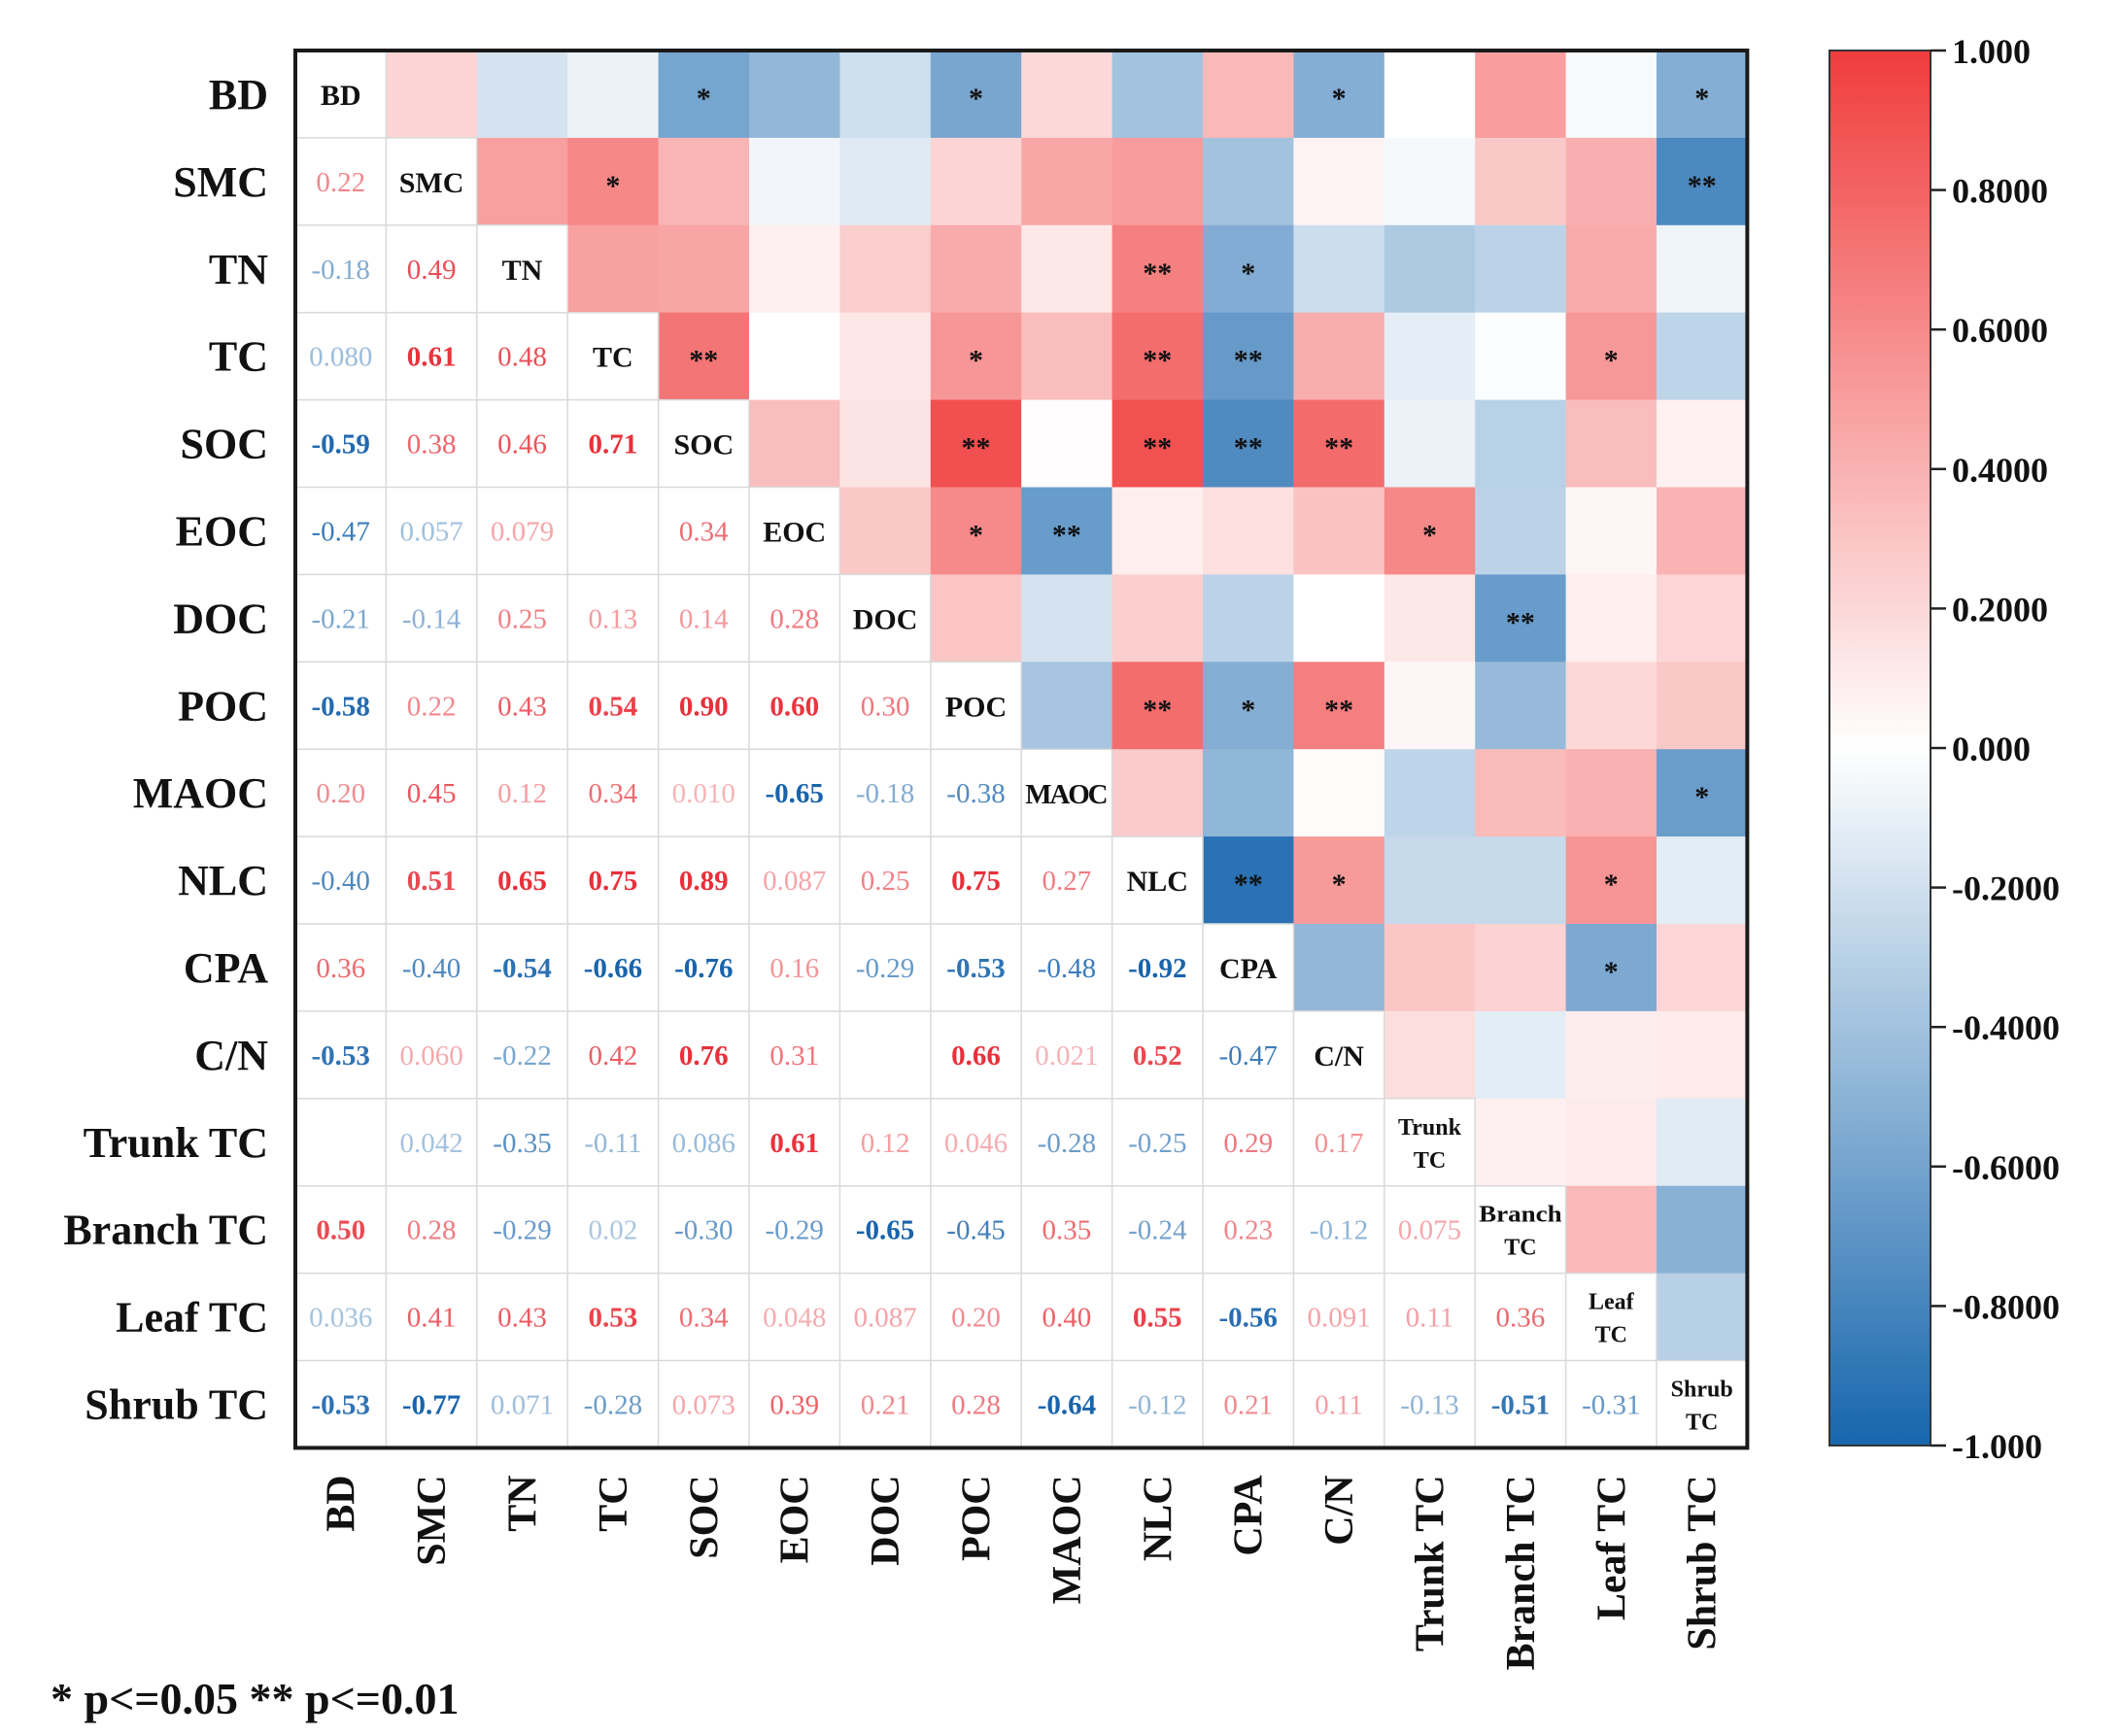  I want to click on correlation-value-label: -0.21, so click(340, 618).